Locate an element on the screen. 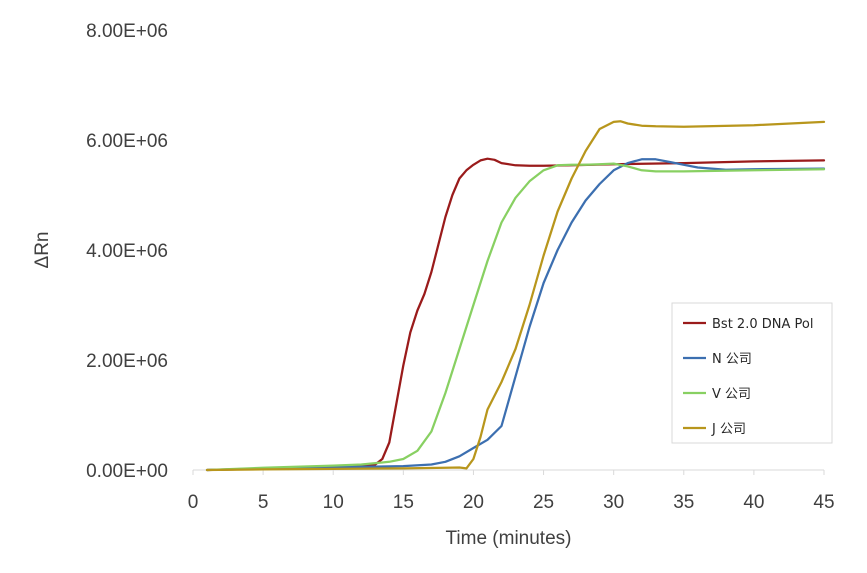 The image size is (867, 573). y-tick-label: 4.00E+06 is located at coordinates (127, 251).